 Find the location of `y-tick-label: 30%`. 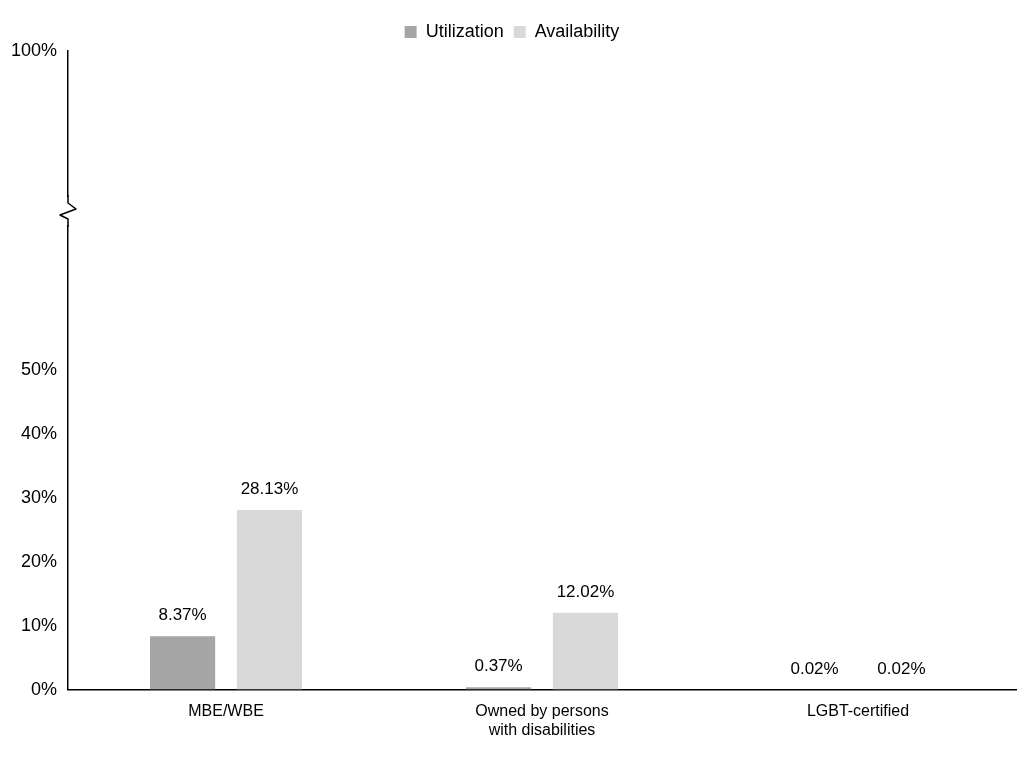

y-tick-label: 30% is located at coordinates (39, 496).